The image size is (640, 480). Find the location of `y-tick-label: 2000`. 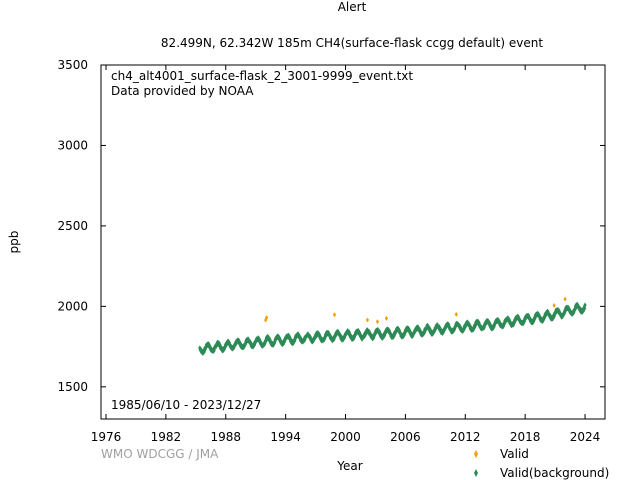

y-tick-label: 2000 is located at coordinates (72, 306).